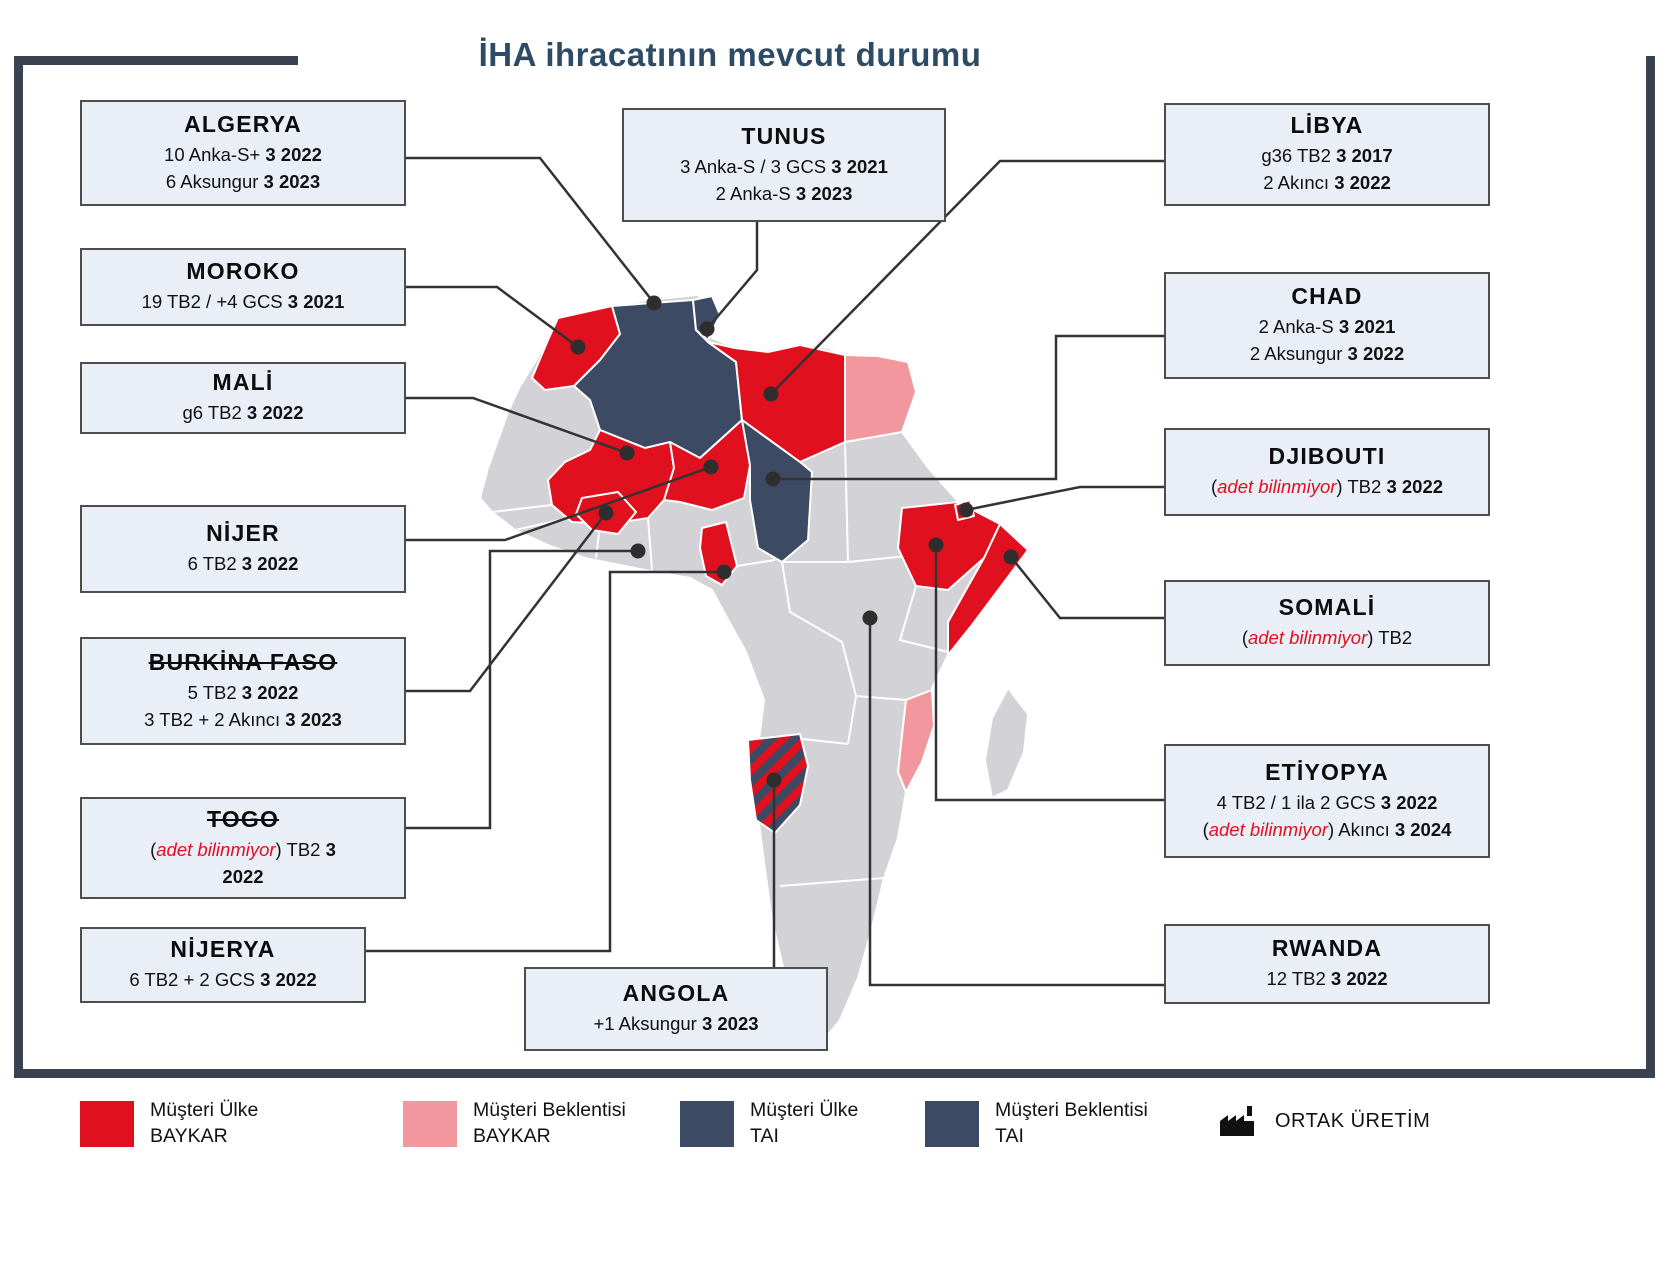 Image resolution: width=1670 pixels, height=1280 pixels. I want to click on country-box-detail: (adet bilinmiyor) Akıncı 3 2024, so click(1327, 829).